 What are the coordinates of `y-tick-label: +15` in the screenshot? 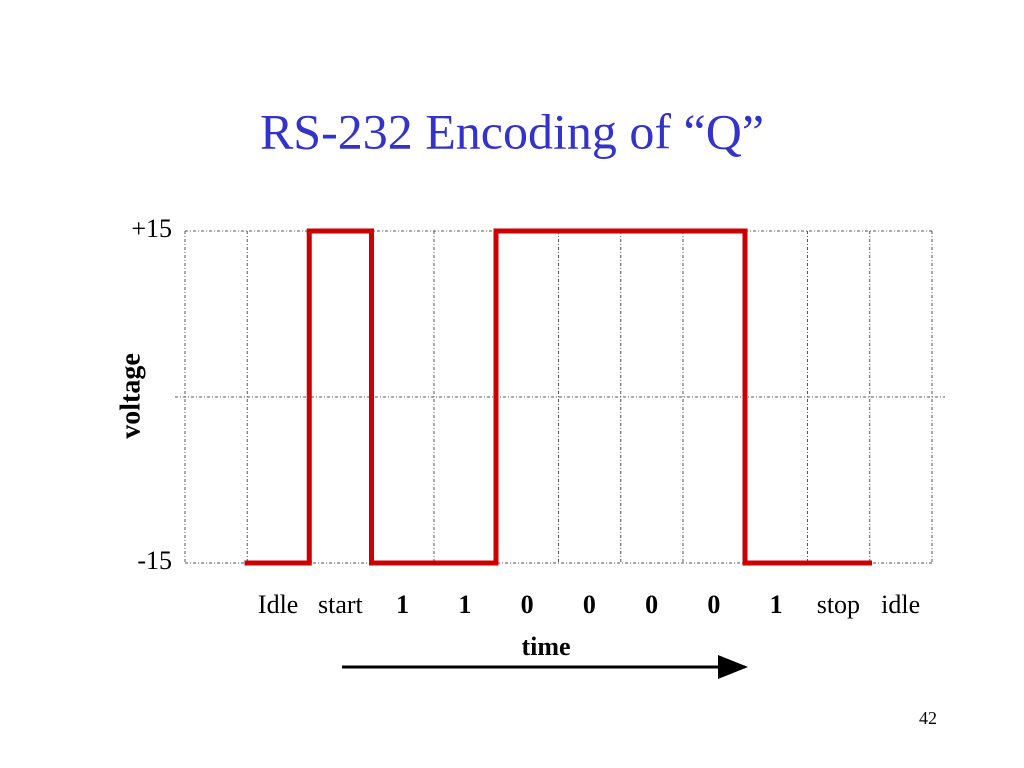 It's located at (151, 228).